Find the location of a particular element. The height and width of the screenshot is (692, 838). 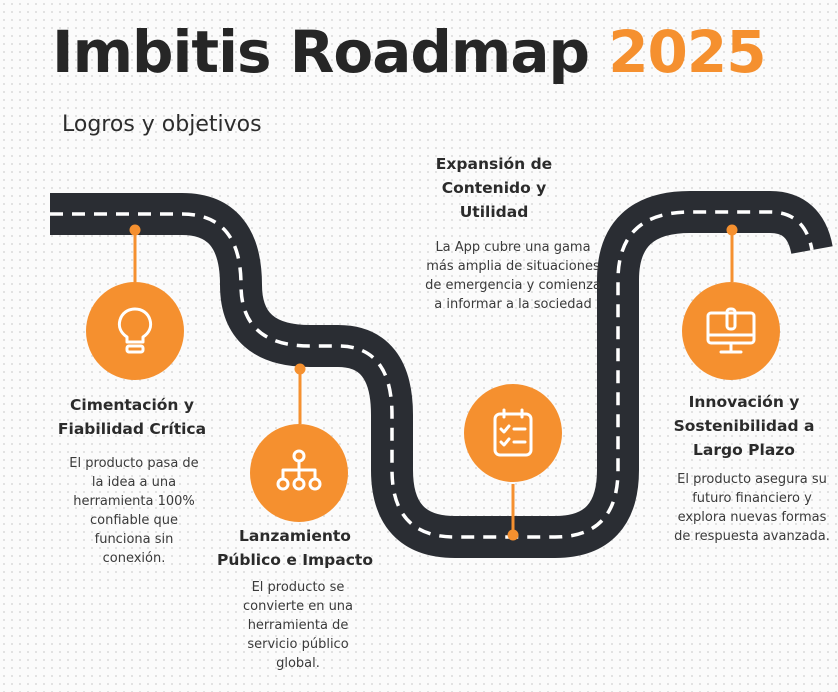

network-hierarchy-icon is located at coordinates (299, 473).